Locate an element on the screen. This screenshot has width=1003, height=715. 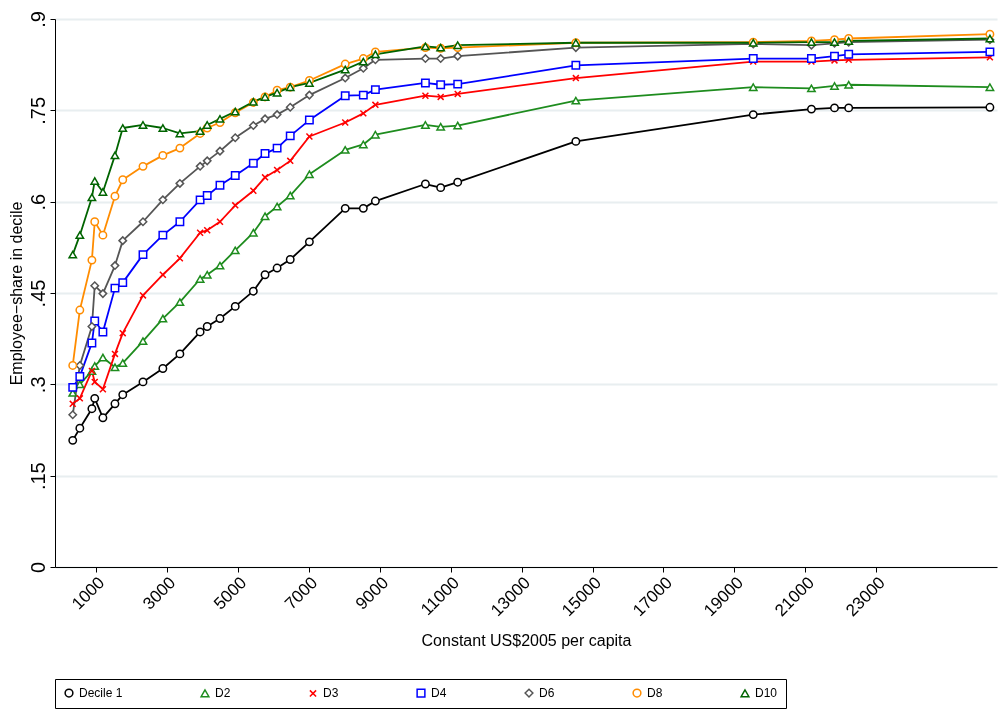
y-tick-label: .45 is located at coordinates (37, 293).